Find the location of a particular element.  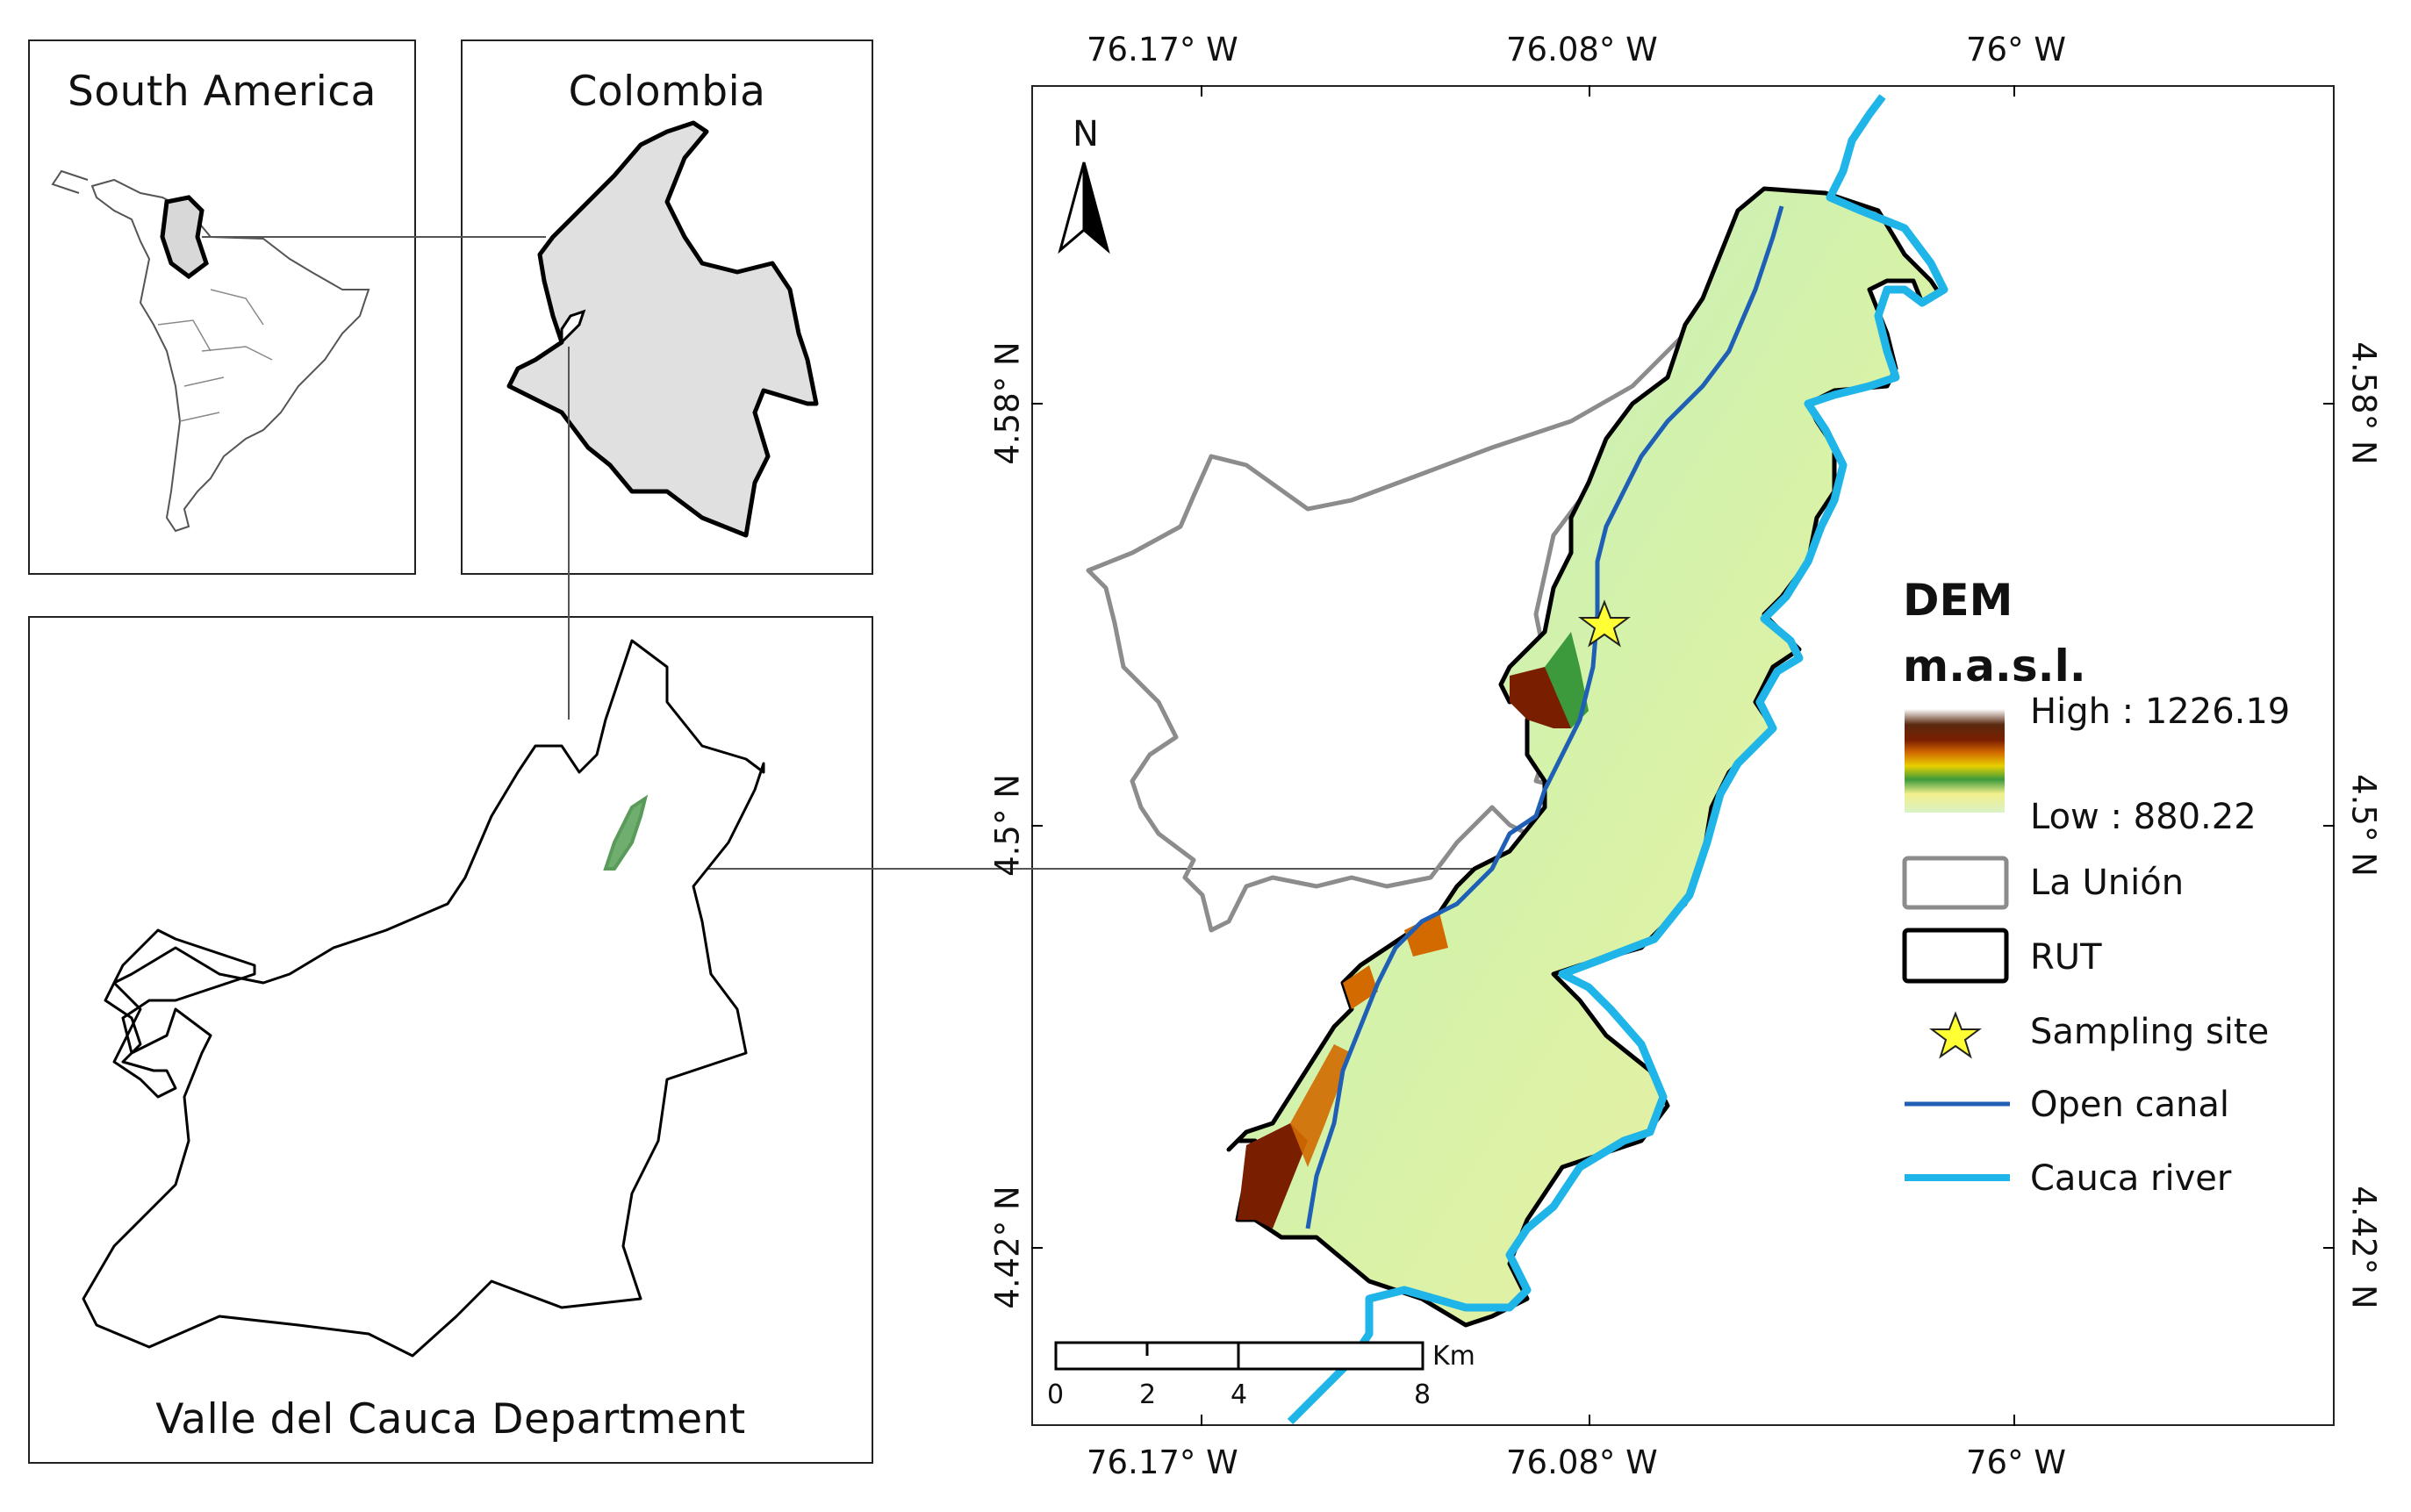

legend-low-label: Low : 880.22 is located at coordinates (2143, 817).